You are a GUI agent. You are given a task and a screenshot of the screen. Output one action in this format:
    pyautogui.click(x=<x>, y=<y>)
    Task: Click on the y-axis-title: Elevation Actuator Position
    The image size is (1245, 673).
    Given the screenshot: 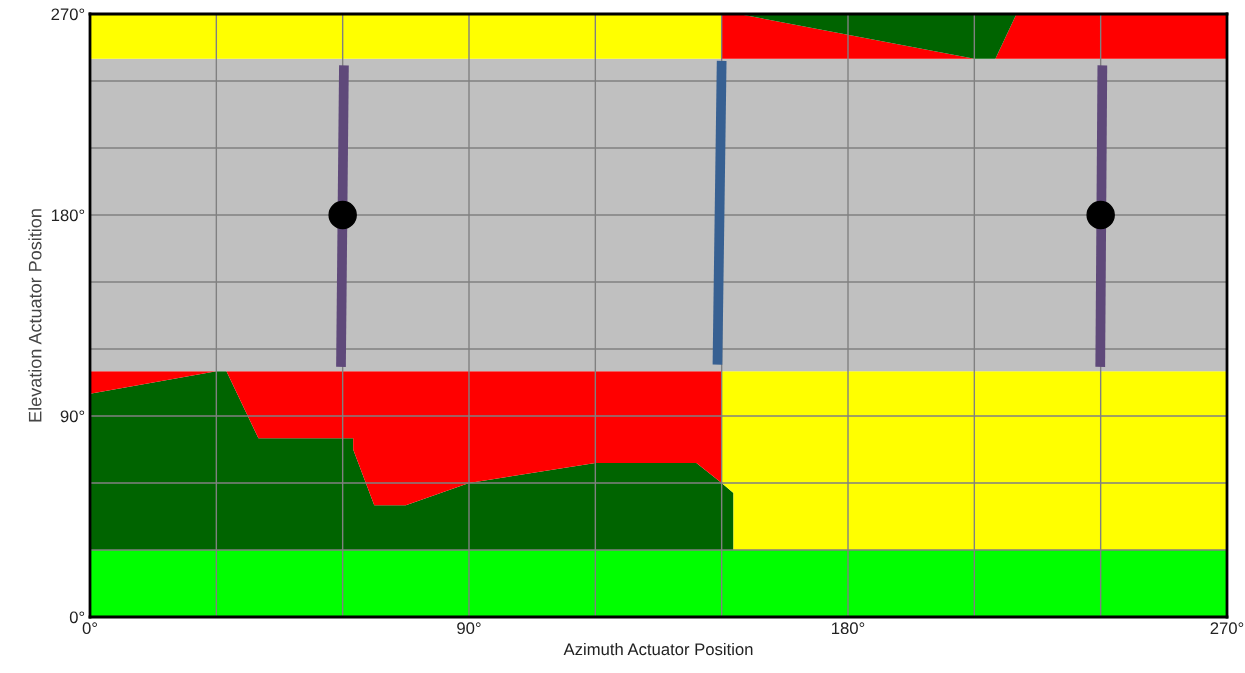 What is the action you would take?
    pyautogui.click(x=35, y=315)
    